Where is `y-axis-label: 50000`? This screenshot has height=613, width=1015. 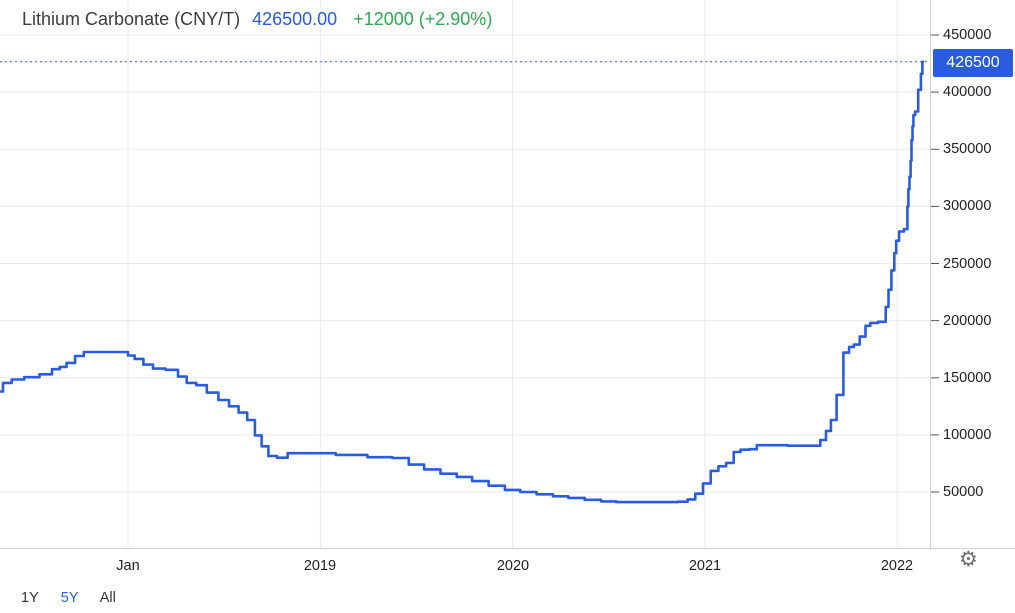 y-axis-label: 50000 is located at coordinates (963, 492).